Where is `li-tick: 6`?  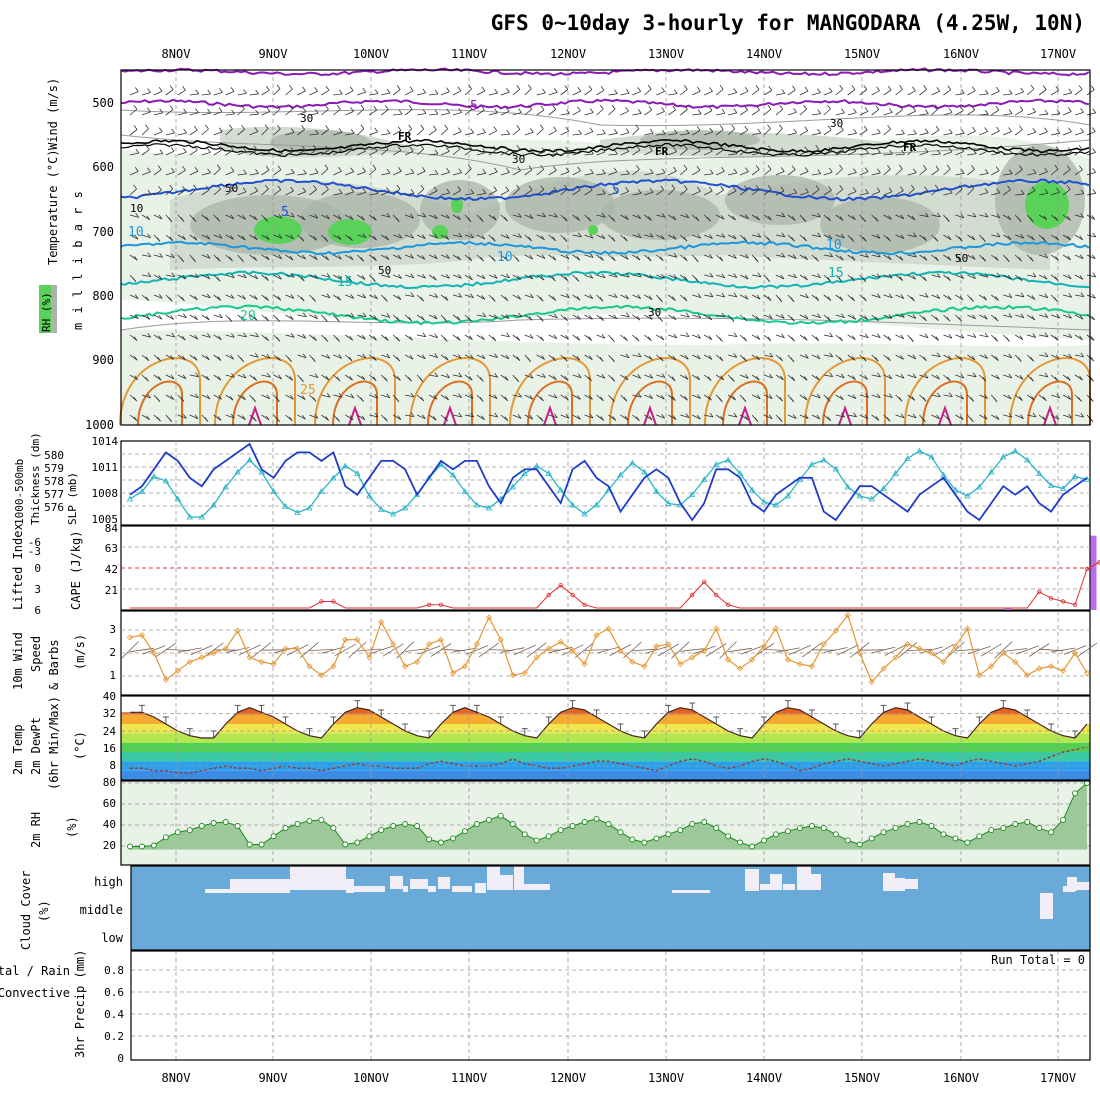
li-tick: 6 is located at coordinates (37, 610).